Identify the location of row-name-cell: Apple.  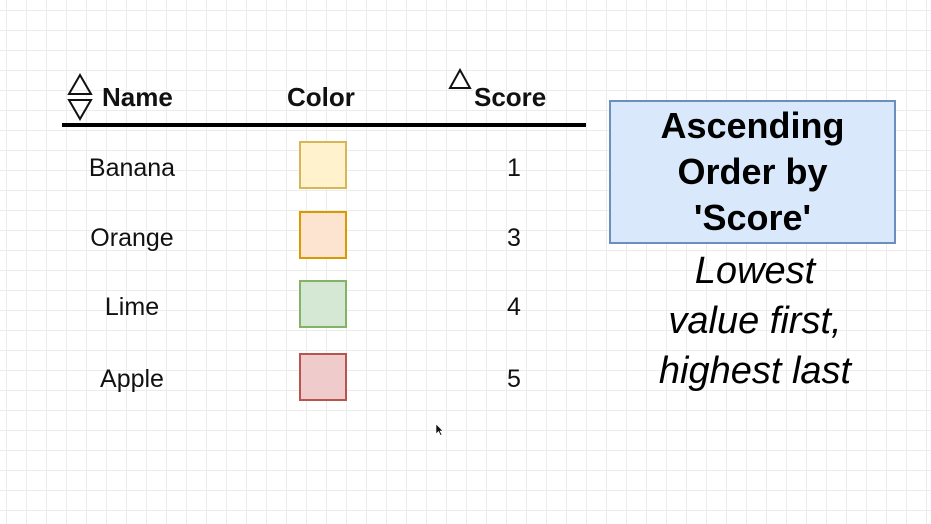
(132, 379).